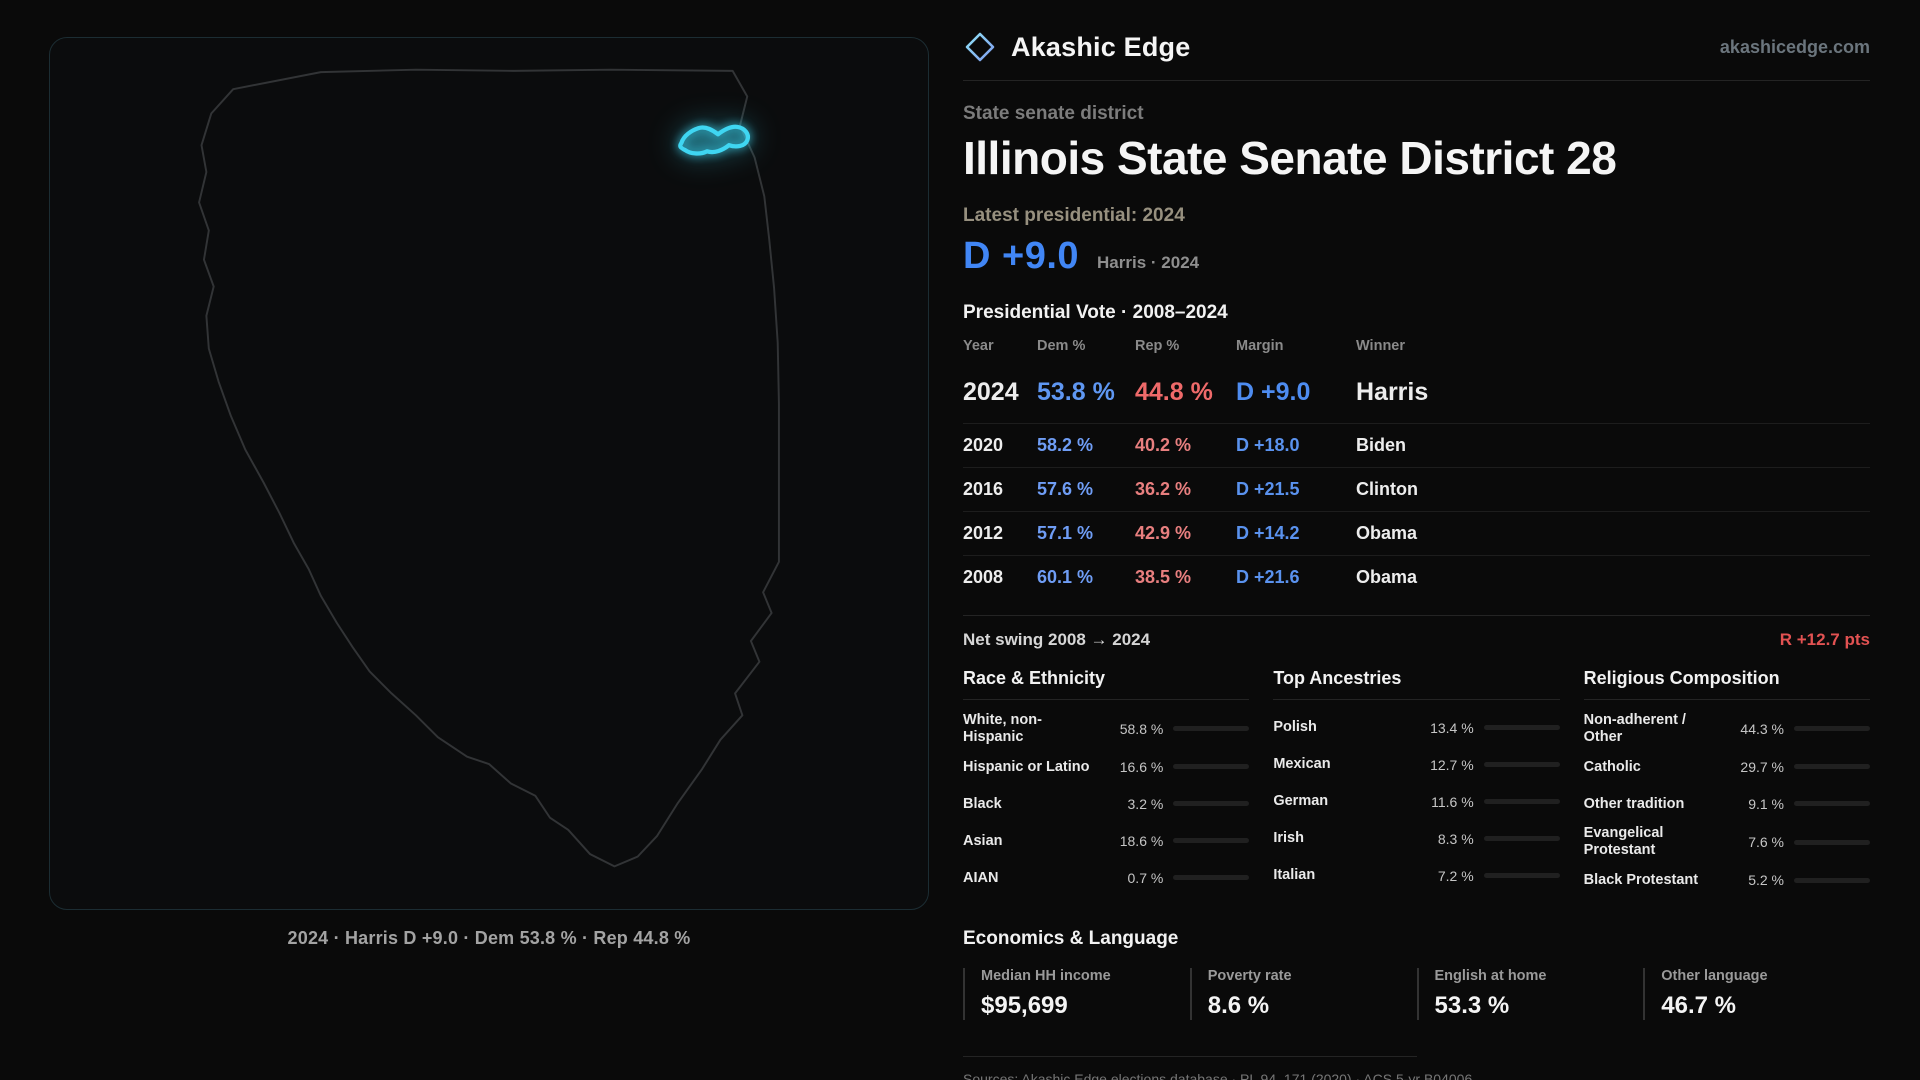 This screenshot has height=1080, width=1920. I want to click on demo-value: 16.6 %, so click(1141, 766).